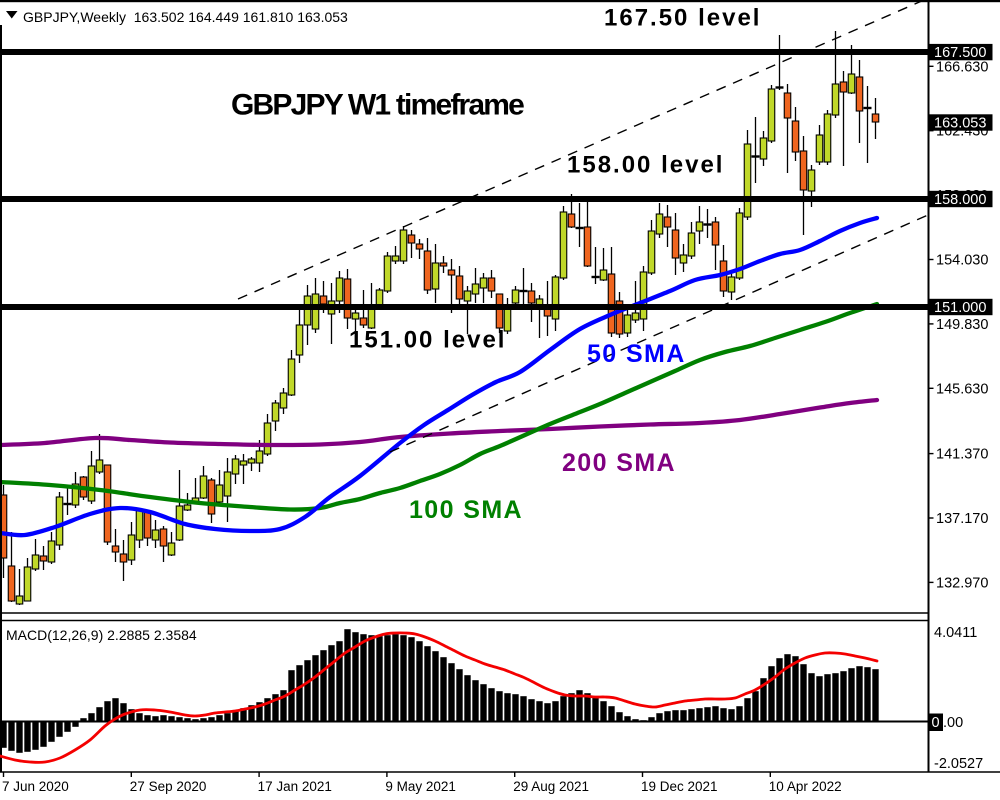  What do you see at coordinates (805, 786) in the screenshot?
I see `svg-text: 10 Apr 2022` at bounding box center [805, 786].